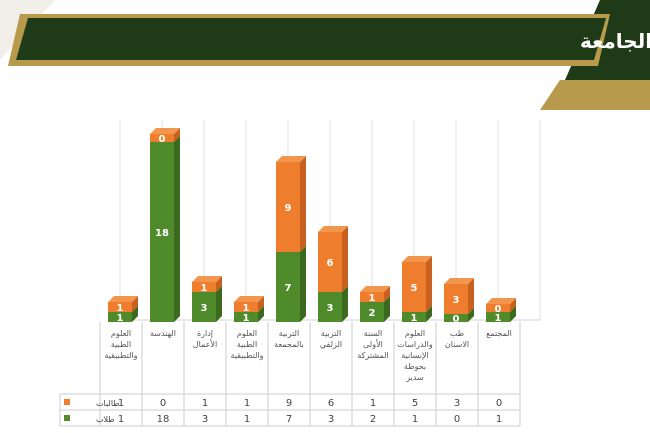 This screenshot has height=433, width=650. Describe the element at coordinates (415, 366) in the screenshot. I see `tick-label: بحوطة` at that location.